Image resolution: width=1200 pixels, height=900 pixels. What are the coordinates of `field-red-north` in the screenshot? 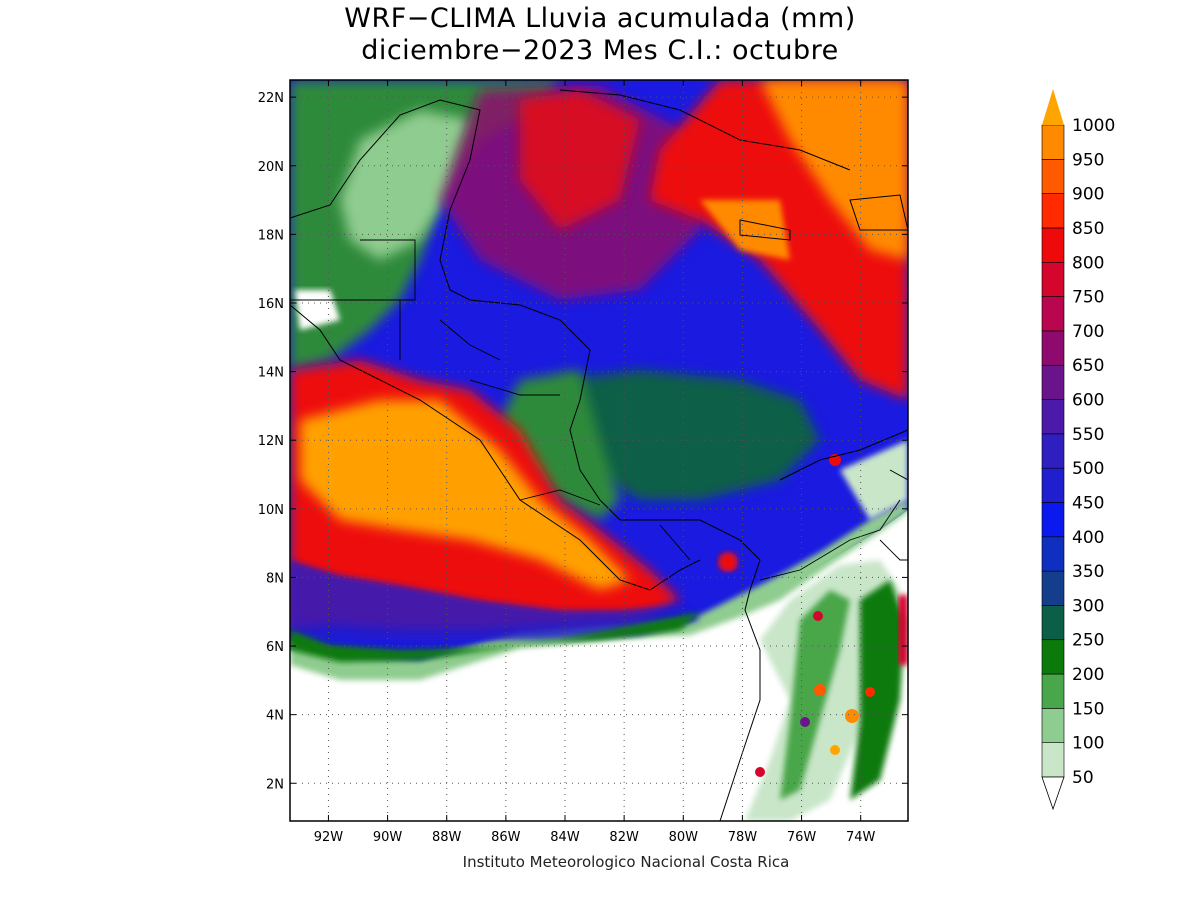 It's located at (580, 160).